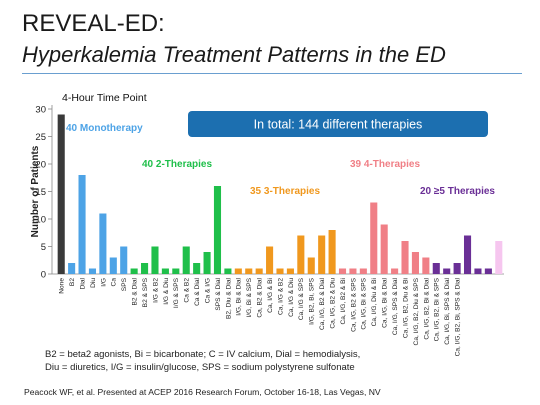 This screenshot has height=405, width=540. Describe the element at coordinates (322, 303) in the screenshot. I see `x-tick-label: Ca, I/G, B2 & Dial` at that location.